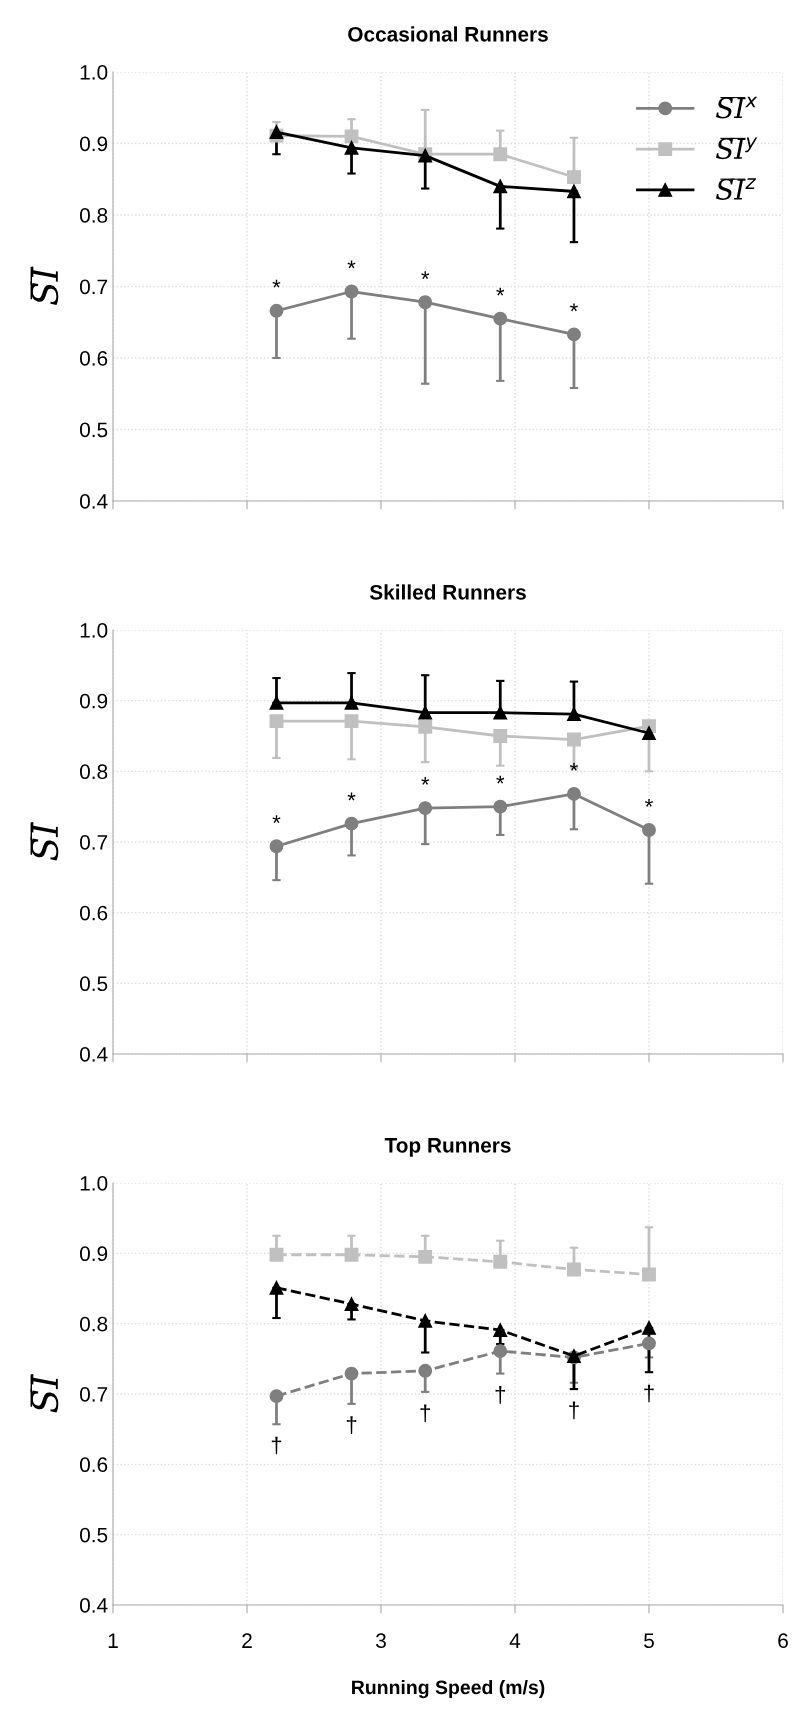  Describe the element at coordinates (447, 1147) in the screenshot. I see `chart-title: Top Runners` at that location.